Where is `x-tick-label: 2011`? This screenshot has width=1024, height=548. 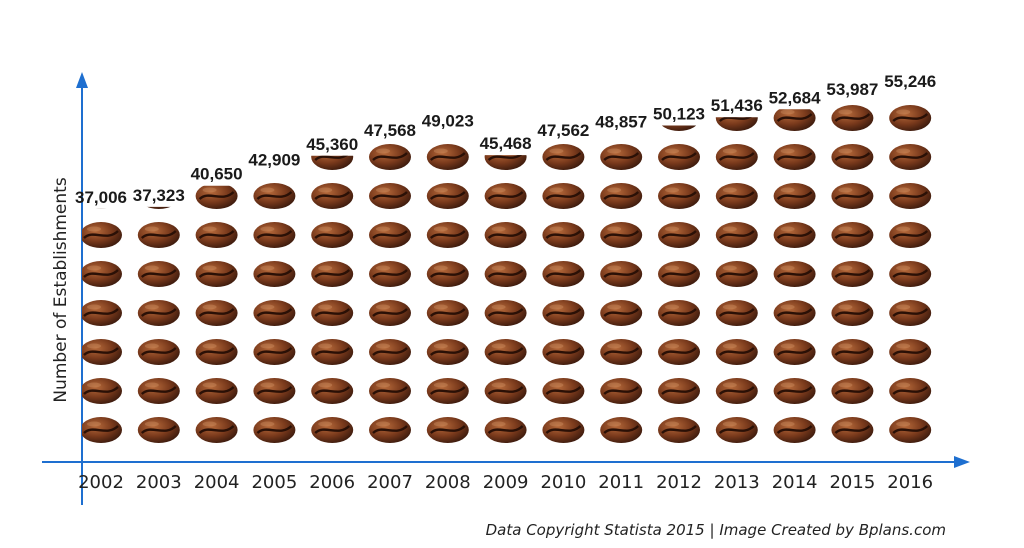 x-tick-label: 2011 is located at coordinates (621, 482).